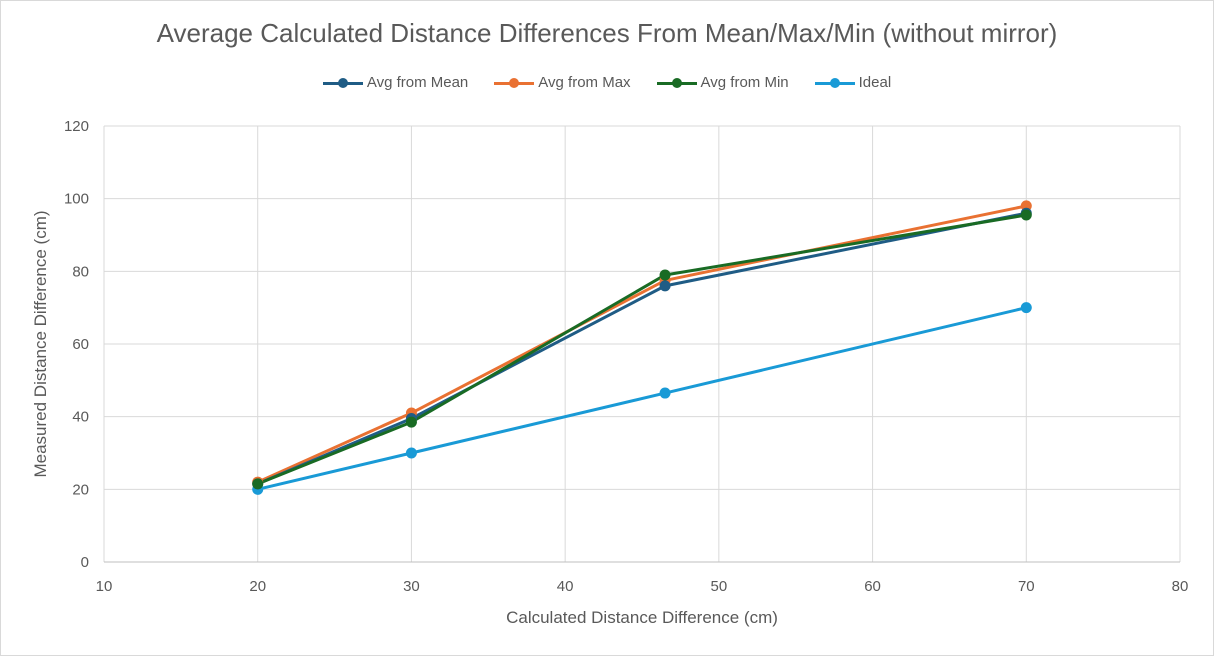 This screenshot has height=656, width=1214. Describe the element at coordinates (80, 344) in the screenshot. I see `y-tick-label: 60` at that location.